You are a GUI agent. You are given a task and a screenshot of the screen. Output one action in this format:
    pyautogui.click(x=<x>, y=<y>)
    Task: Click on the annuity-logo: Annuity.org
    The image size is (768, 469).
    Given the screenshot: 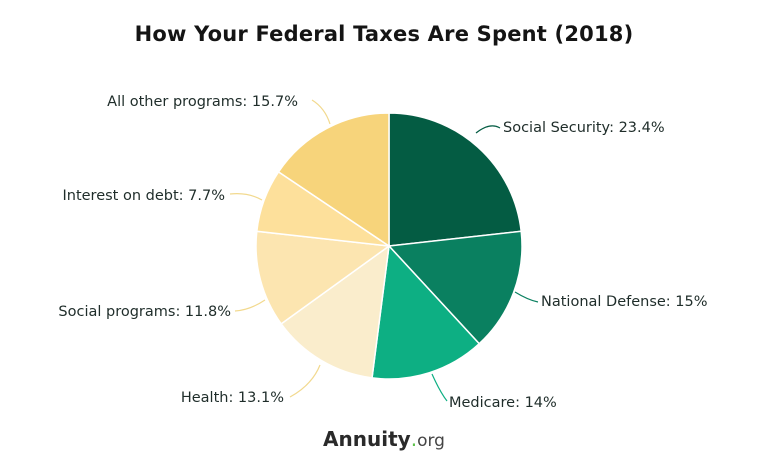 What is the action you would take?
    pyautogui.click(x=384, y=439)
    